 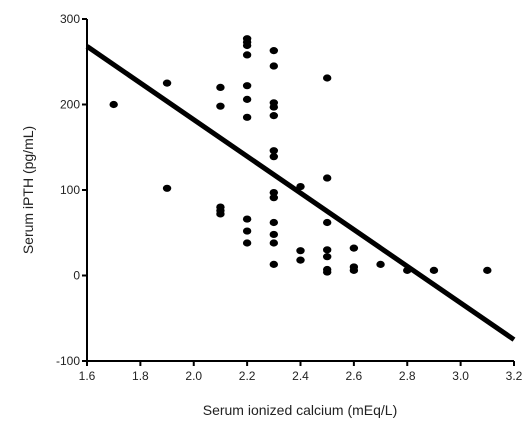 What do you see at coordinates (193, 376) in the screenshot?
I see `x-tick-label: 2.0` at bounding box center [193, 376].